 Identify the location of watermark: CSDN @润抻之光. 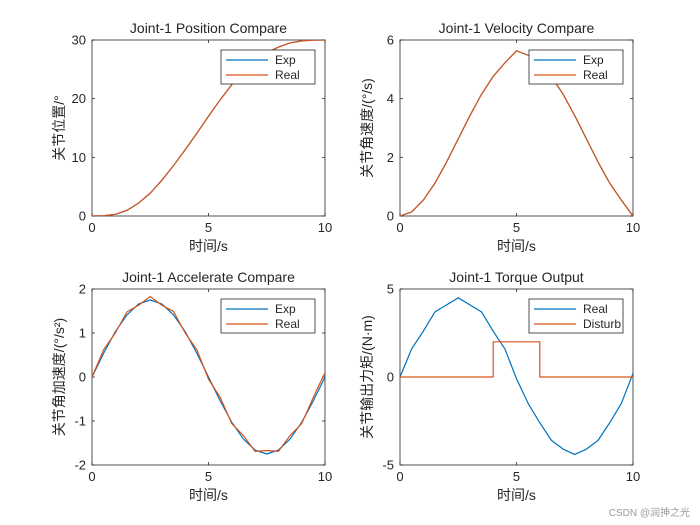
(649, 512).